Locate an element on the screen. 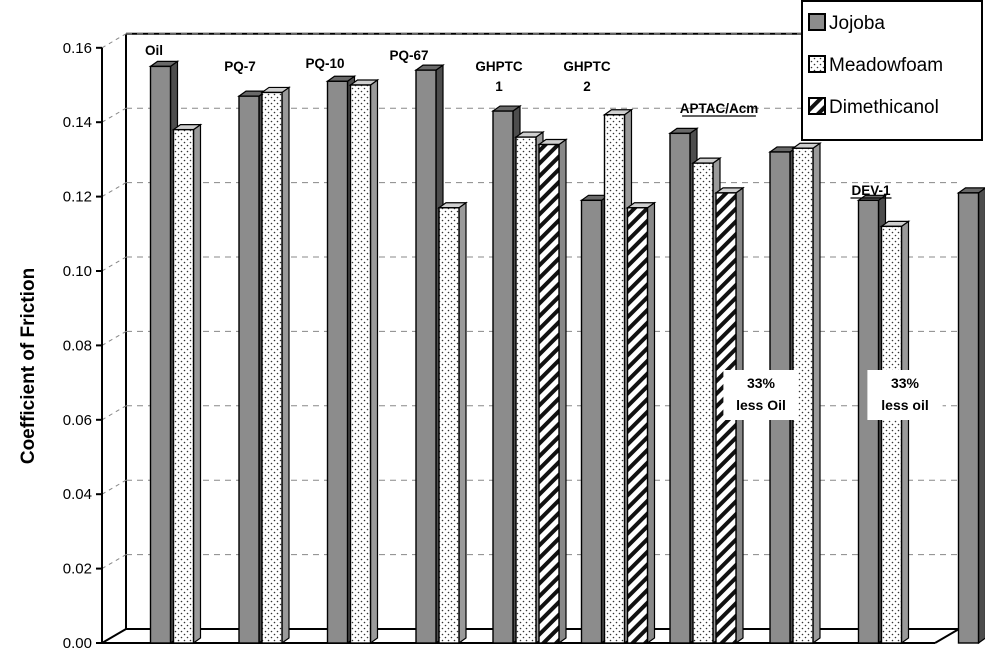 This screenshot has width=985, height=651. bar-jojoba is located at coordinates (970, 416).